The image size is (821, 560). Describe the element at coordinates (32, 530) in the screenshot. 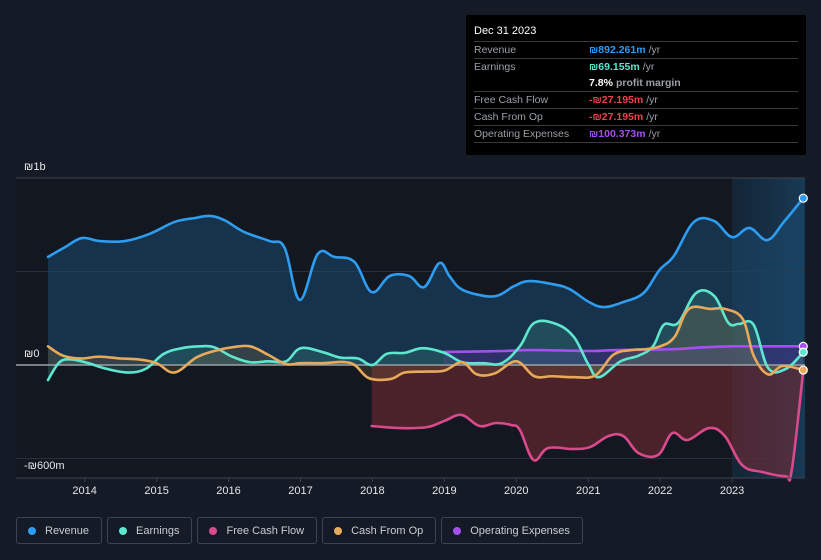

I see `revenue-dot-icon` at that location.